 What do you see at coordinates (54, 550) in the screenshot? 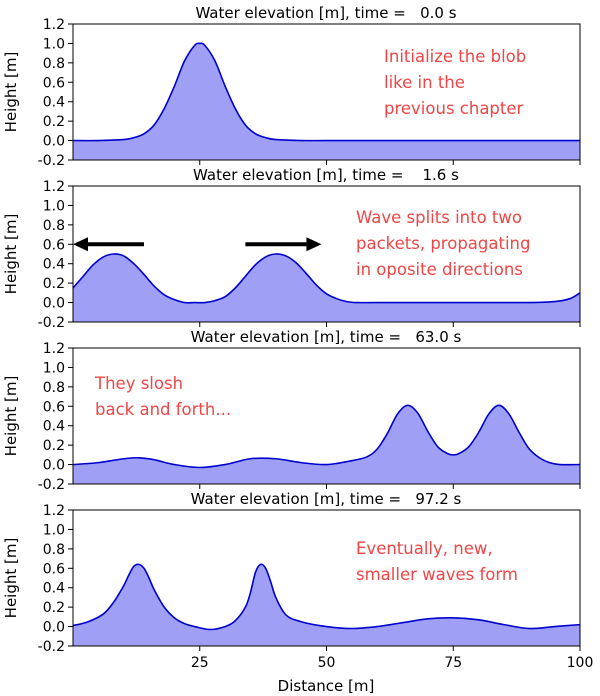
I see `panel-4-y-tick-label: 0.8` at bounding box center [54, 550].